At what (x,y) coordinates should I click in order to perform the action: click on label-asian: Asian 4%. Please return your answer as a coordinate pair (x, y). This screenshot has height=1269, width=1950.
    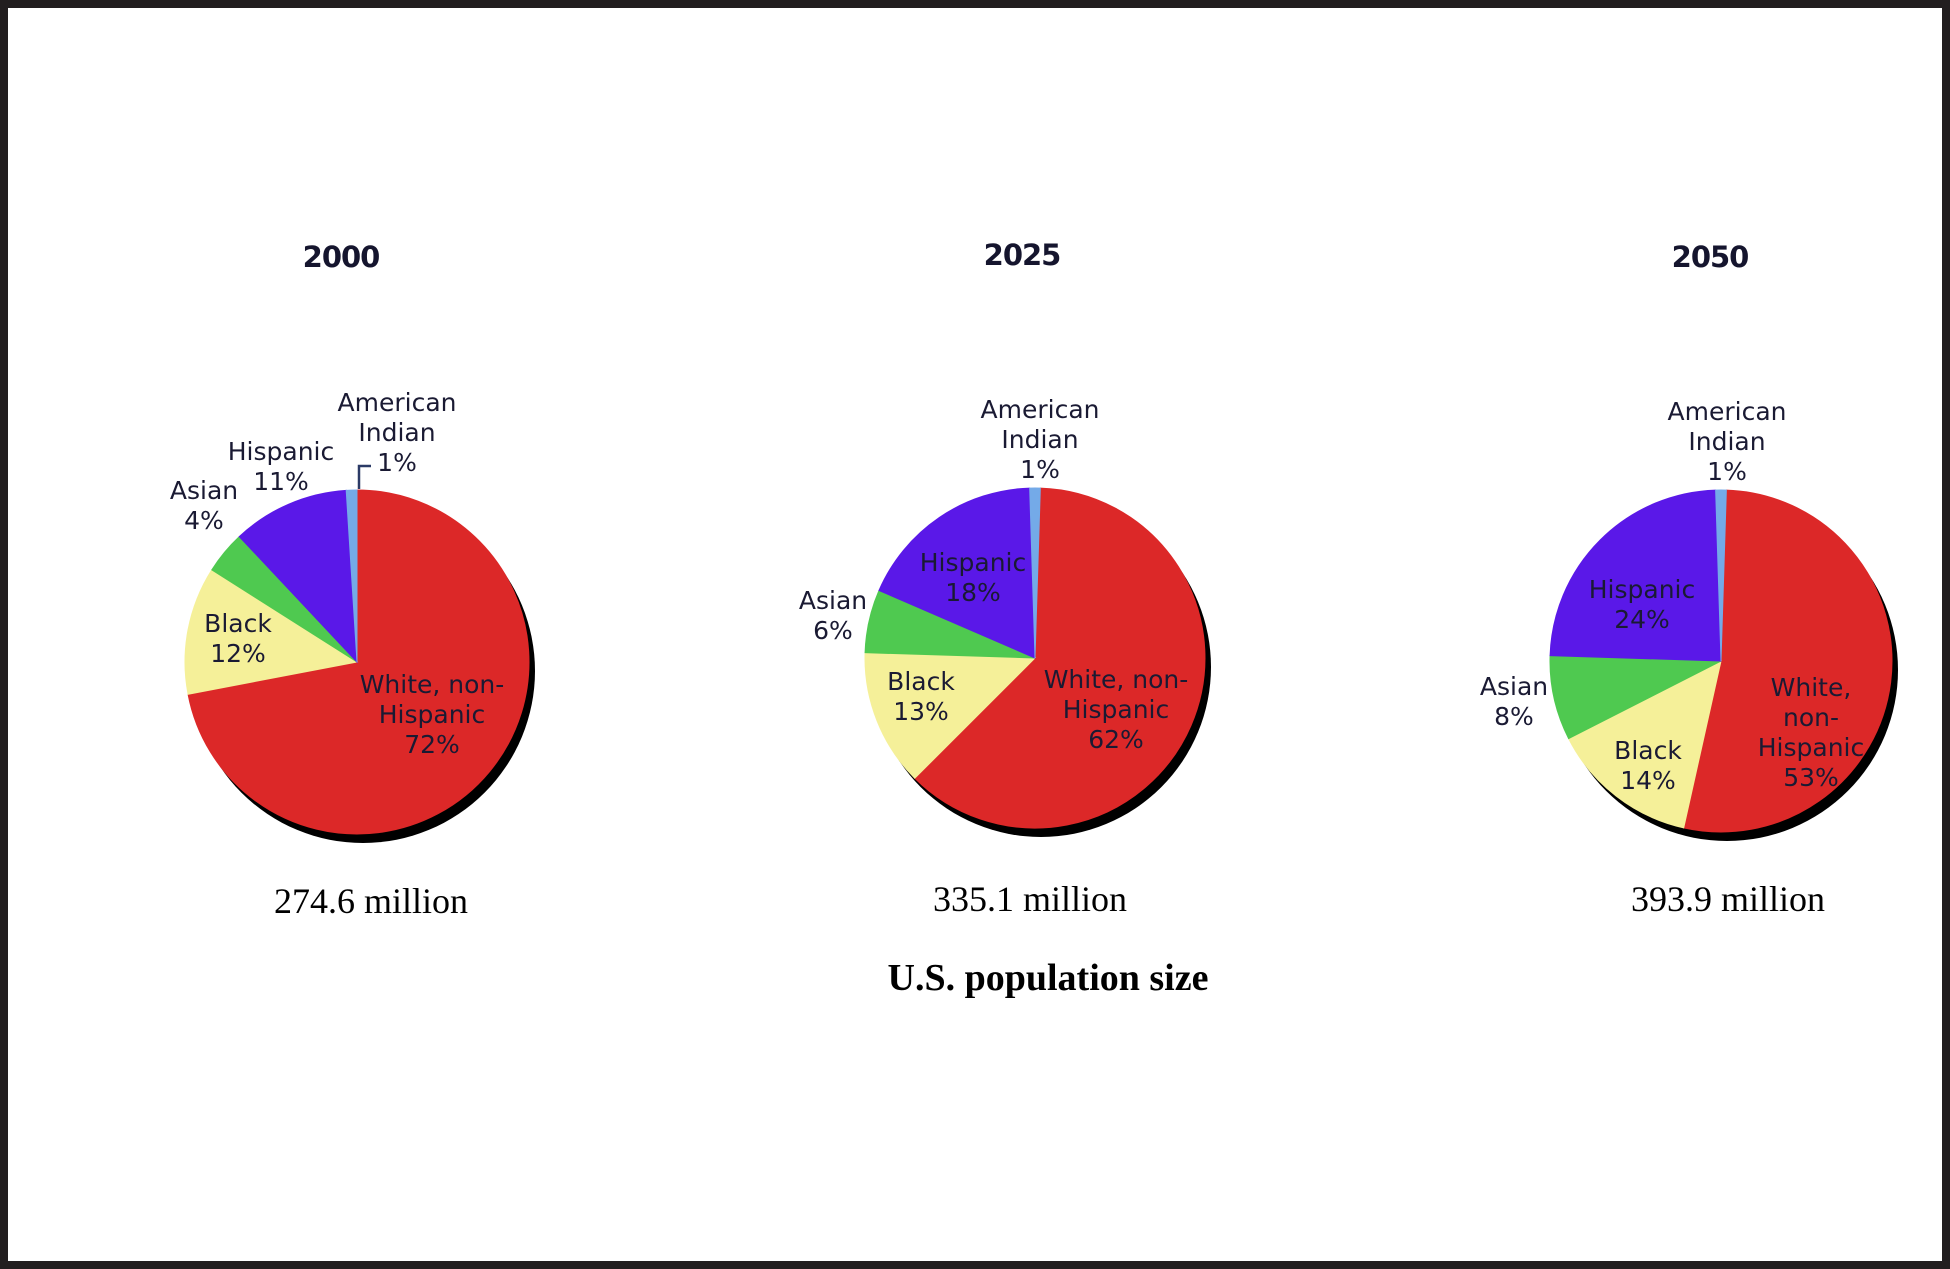
    Looking at the image, I should click on (204, 505).